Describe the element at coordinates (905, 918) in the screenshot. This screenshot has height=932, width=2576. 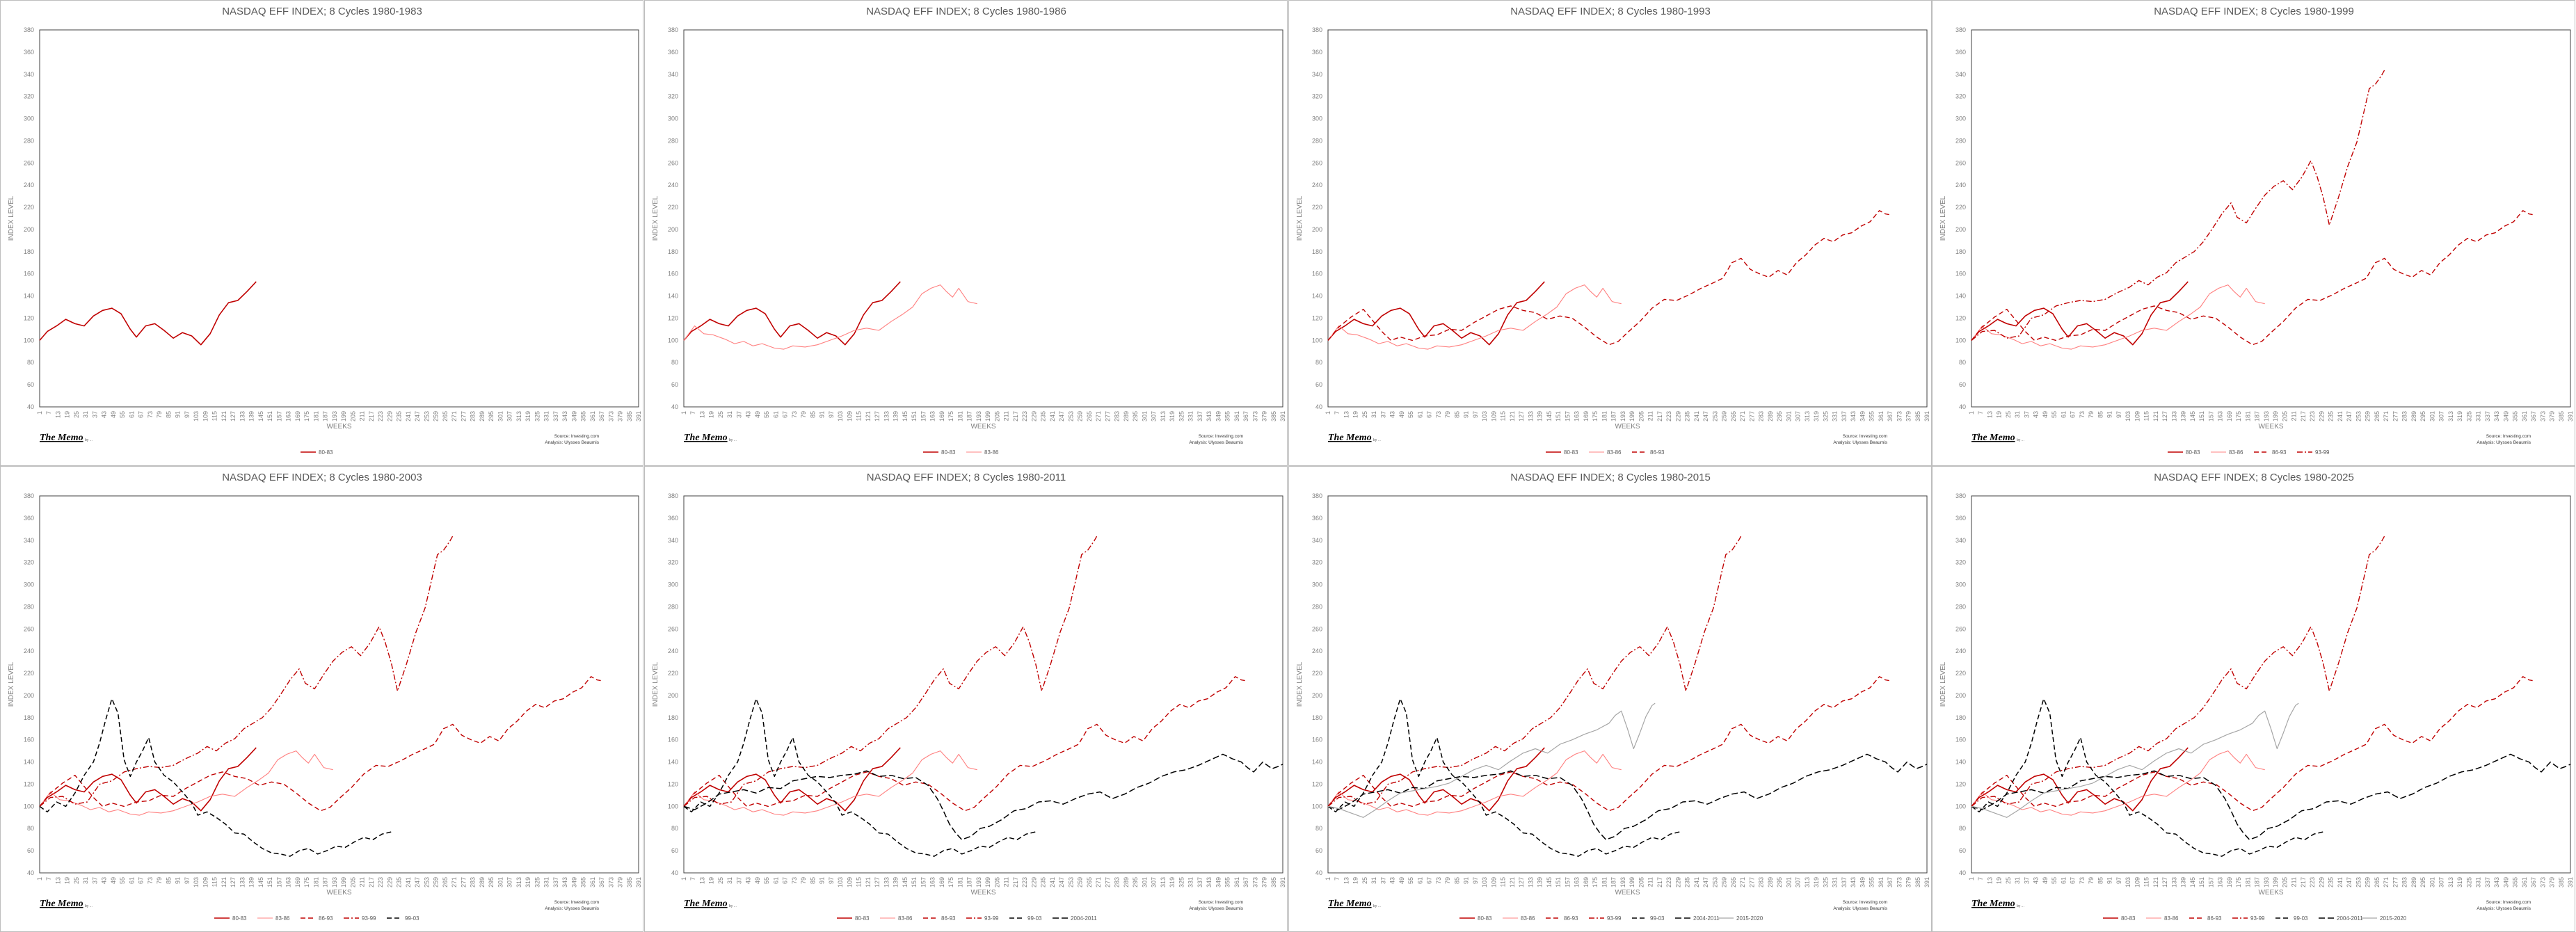
I see `legend-label: 83-86` at that location.